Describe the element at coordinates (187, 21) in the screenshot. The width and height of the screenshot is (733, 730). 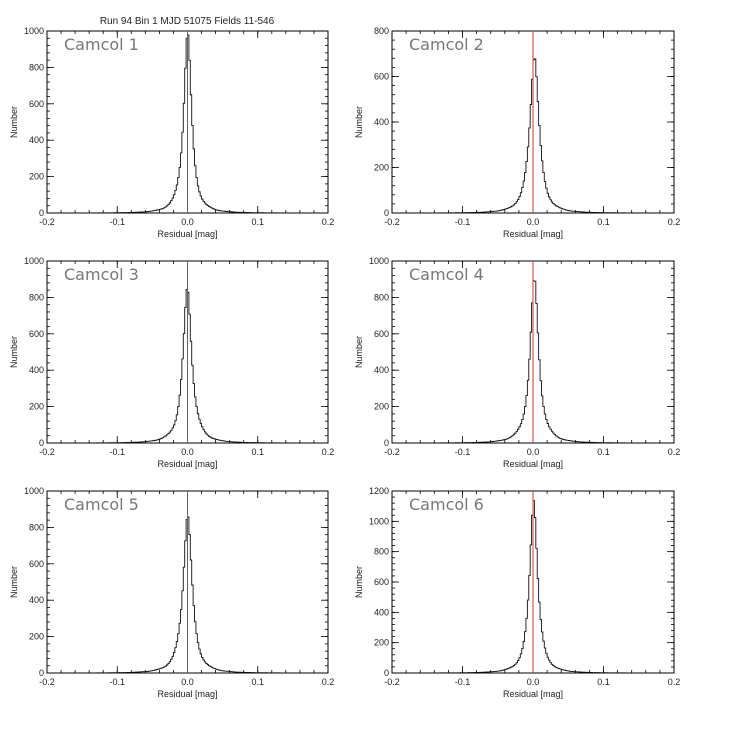
I see `figure-title: Run 94 Bin 1 MJD 51075 Fields 11-546` at that location.